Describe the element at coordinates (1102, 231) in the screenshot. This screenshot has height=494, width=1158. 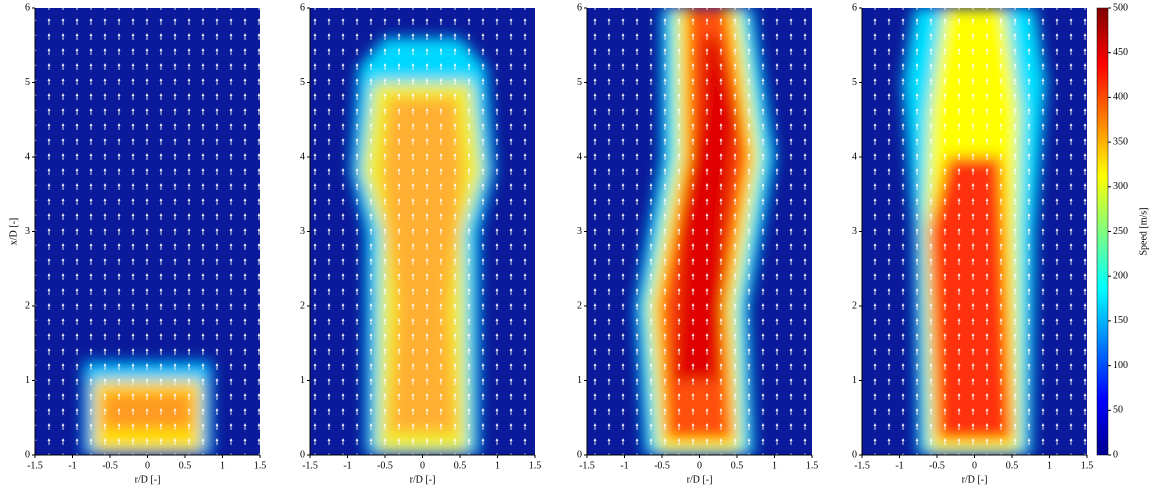
I see `colorbar` at that location.